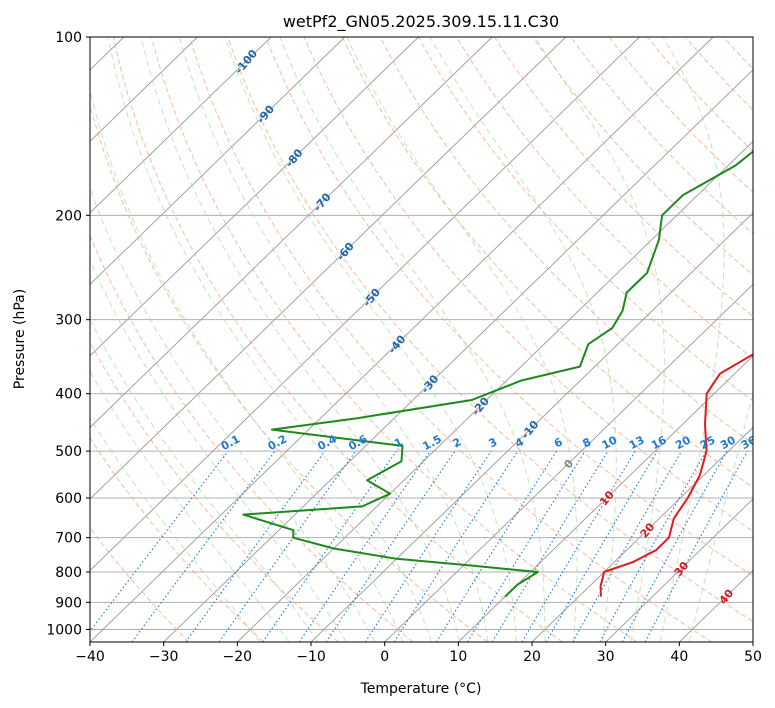 The image size is (775, 708). What do you see at coordinates (64, 630) in the screenshot?
I see `y-tick-label: 1000` at bounding box center [64, 630].